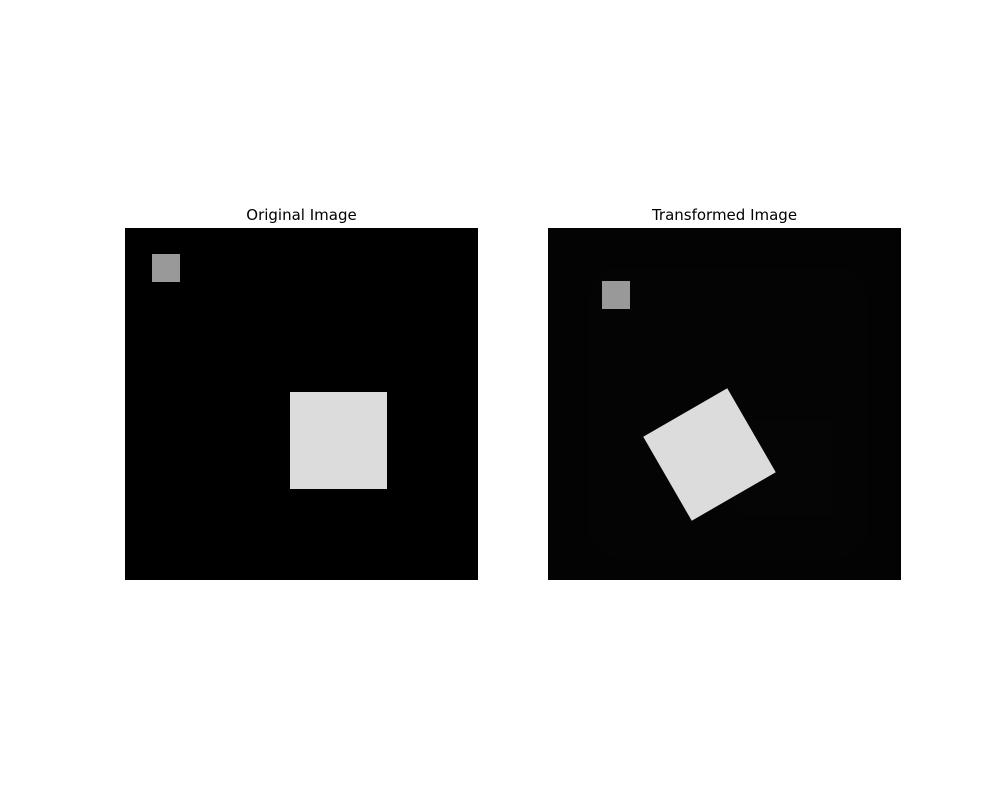 This screenshot has width=1000, height=800. I want to click on original-image-title: Original Image, so click(301, 215).